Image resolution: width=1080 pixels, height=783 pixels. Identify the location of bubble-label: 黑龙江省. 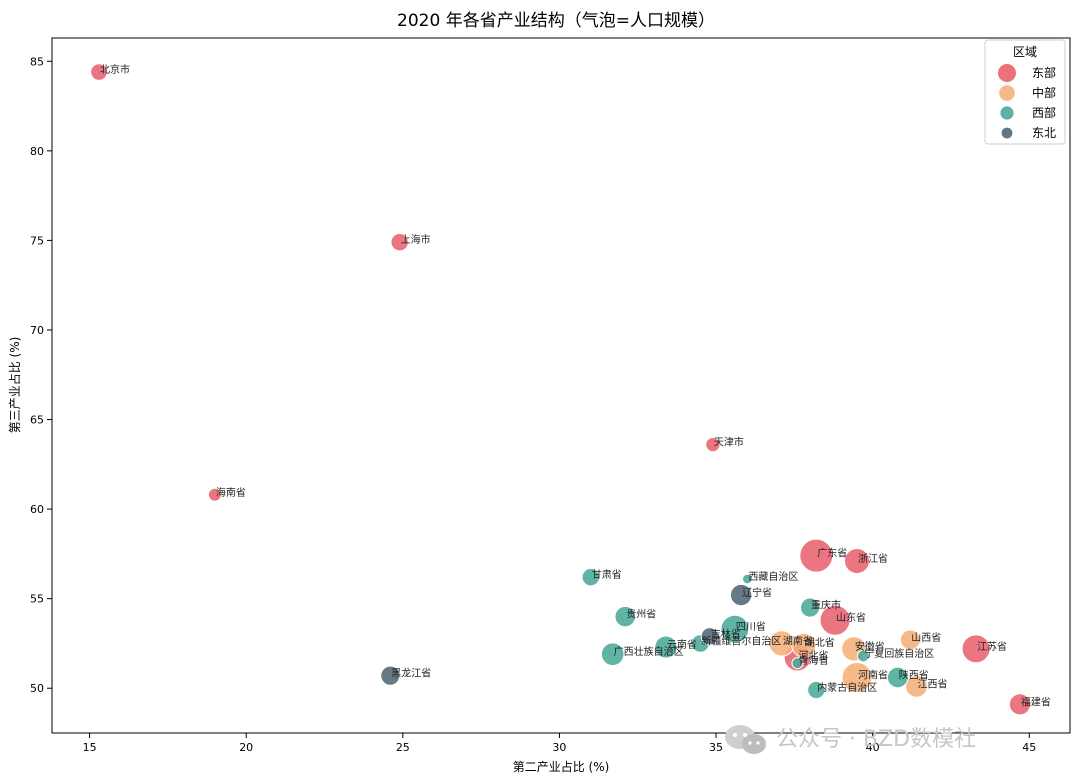
(411, 673).